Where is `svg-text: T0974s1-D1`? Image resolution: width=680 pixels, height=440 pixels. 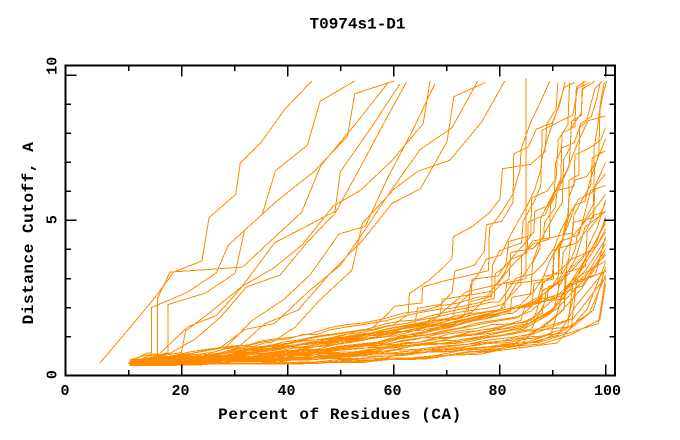
svg-text: T0974s1-D1 is located at coordinates (357, 24).